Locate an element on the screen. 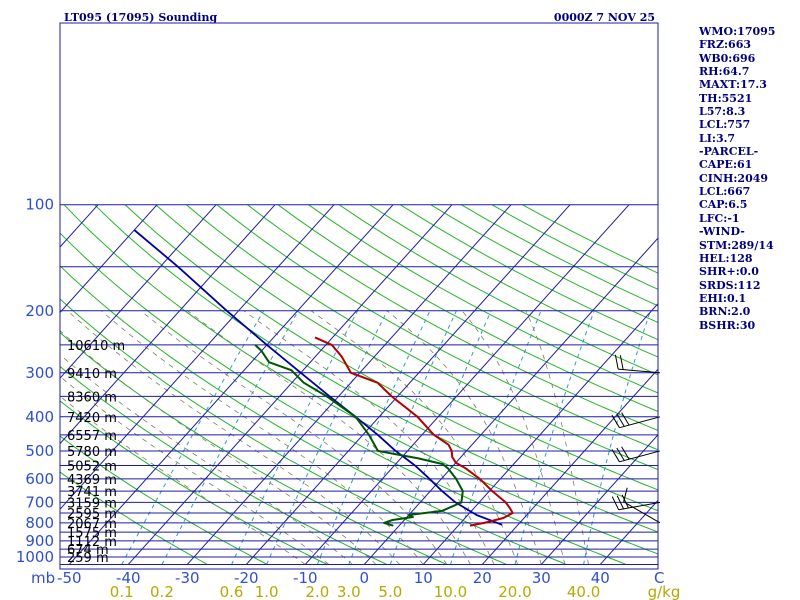 This screenshot has height=600, width=800. height-label: 4369 m is located at coordinates (92, 480).